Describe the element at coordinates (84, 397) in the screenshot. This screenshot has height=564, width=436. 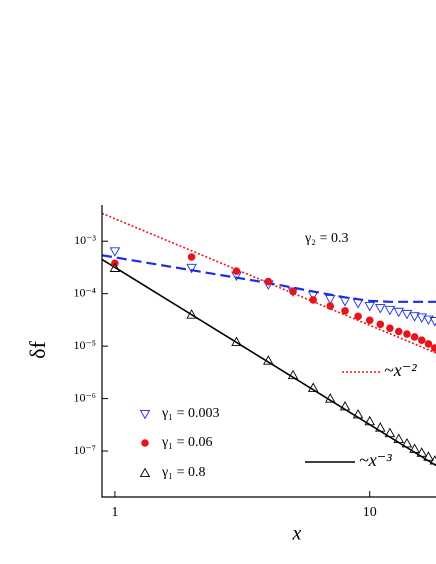
I see `y-tick-label: 10⁻⁶` at that location.